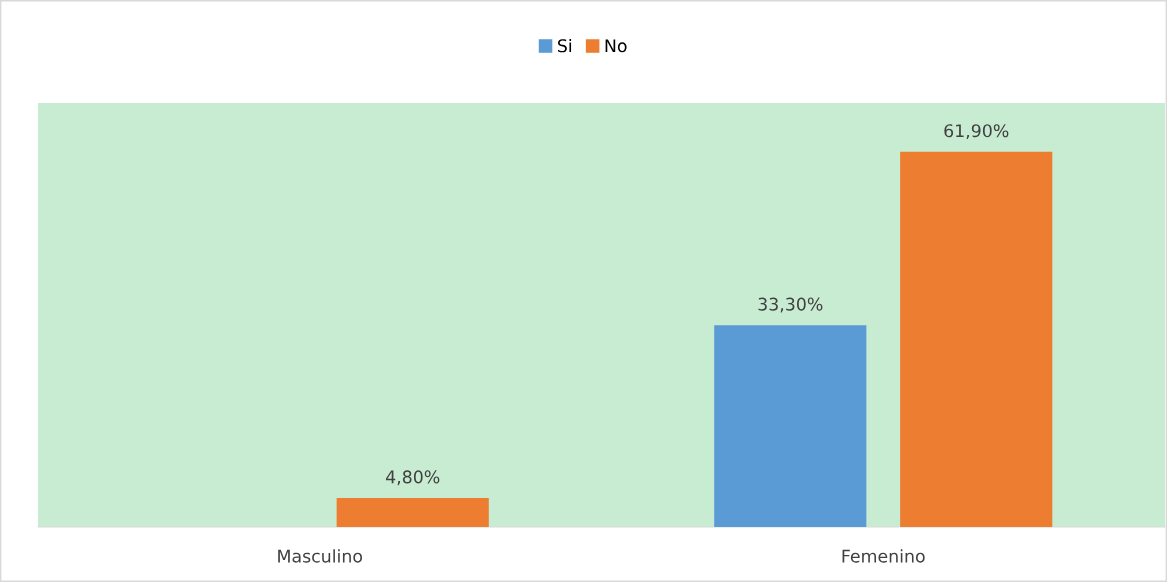  I want to click on x-tick-label: Masculino, so click(320, 556).